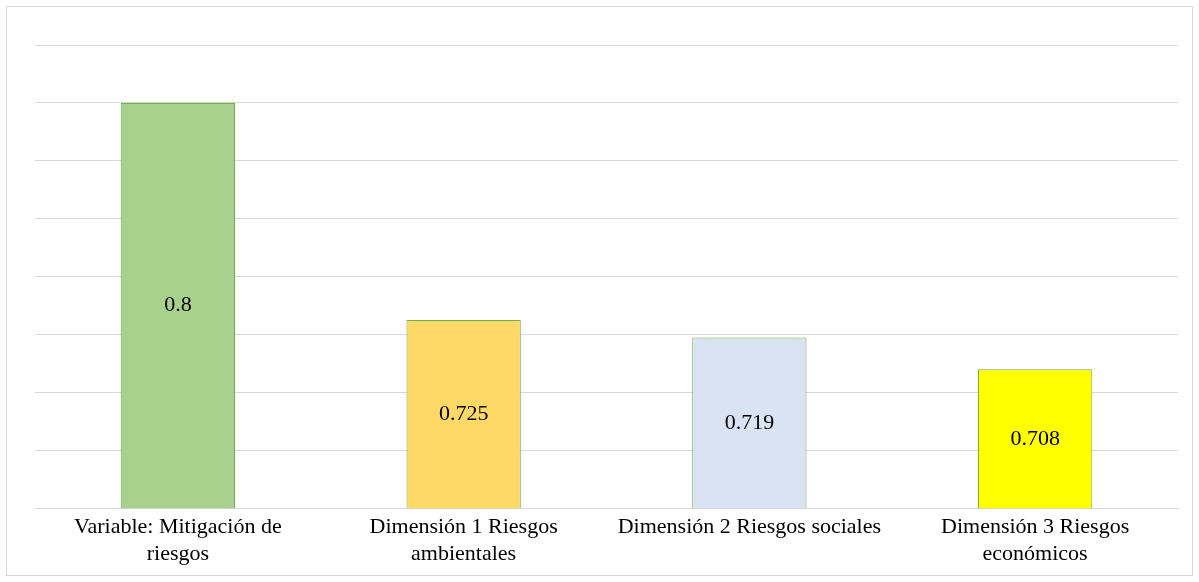 The height and width of the screenshot is (582, 1199). Describe the element at coordinates (463, 412) in the screenshot. I see `data-label: 0.725` at that location.